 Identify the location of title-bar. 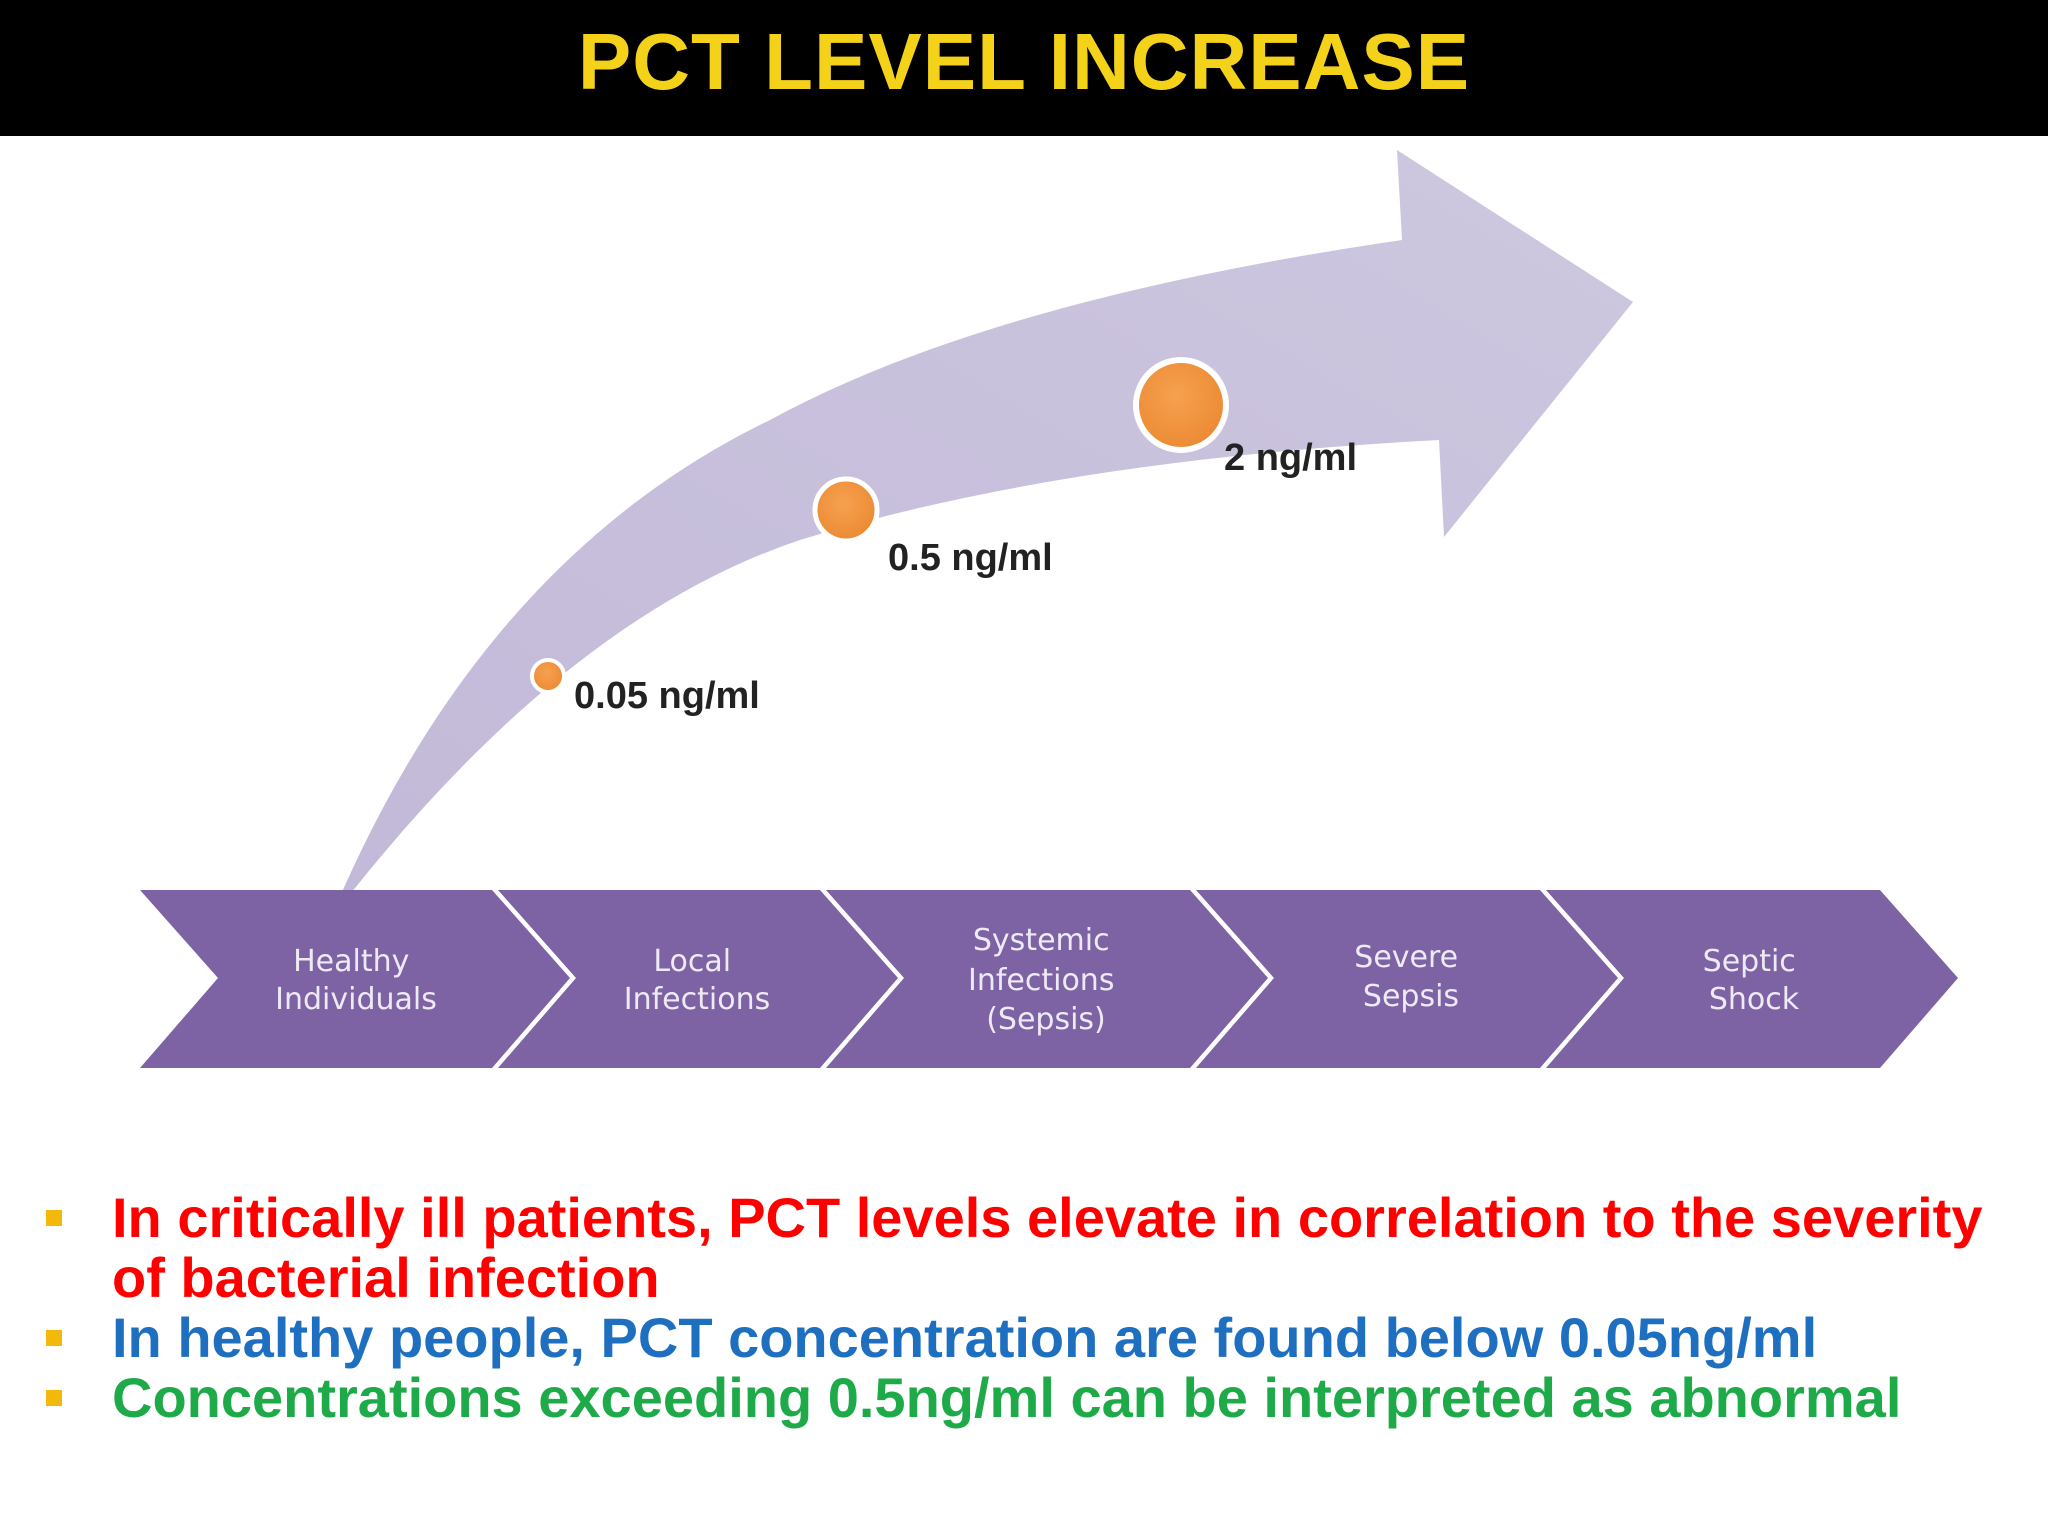
(1024, 68).